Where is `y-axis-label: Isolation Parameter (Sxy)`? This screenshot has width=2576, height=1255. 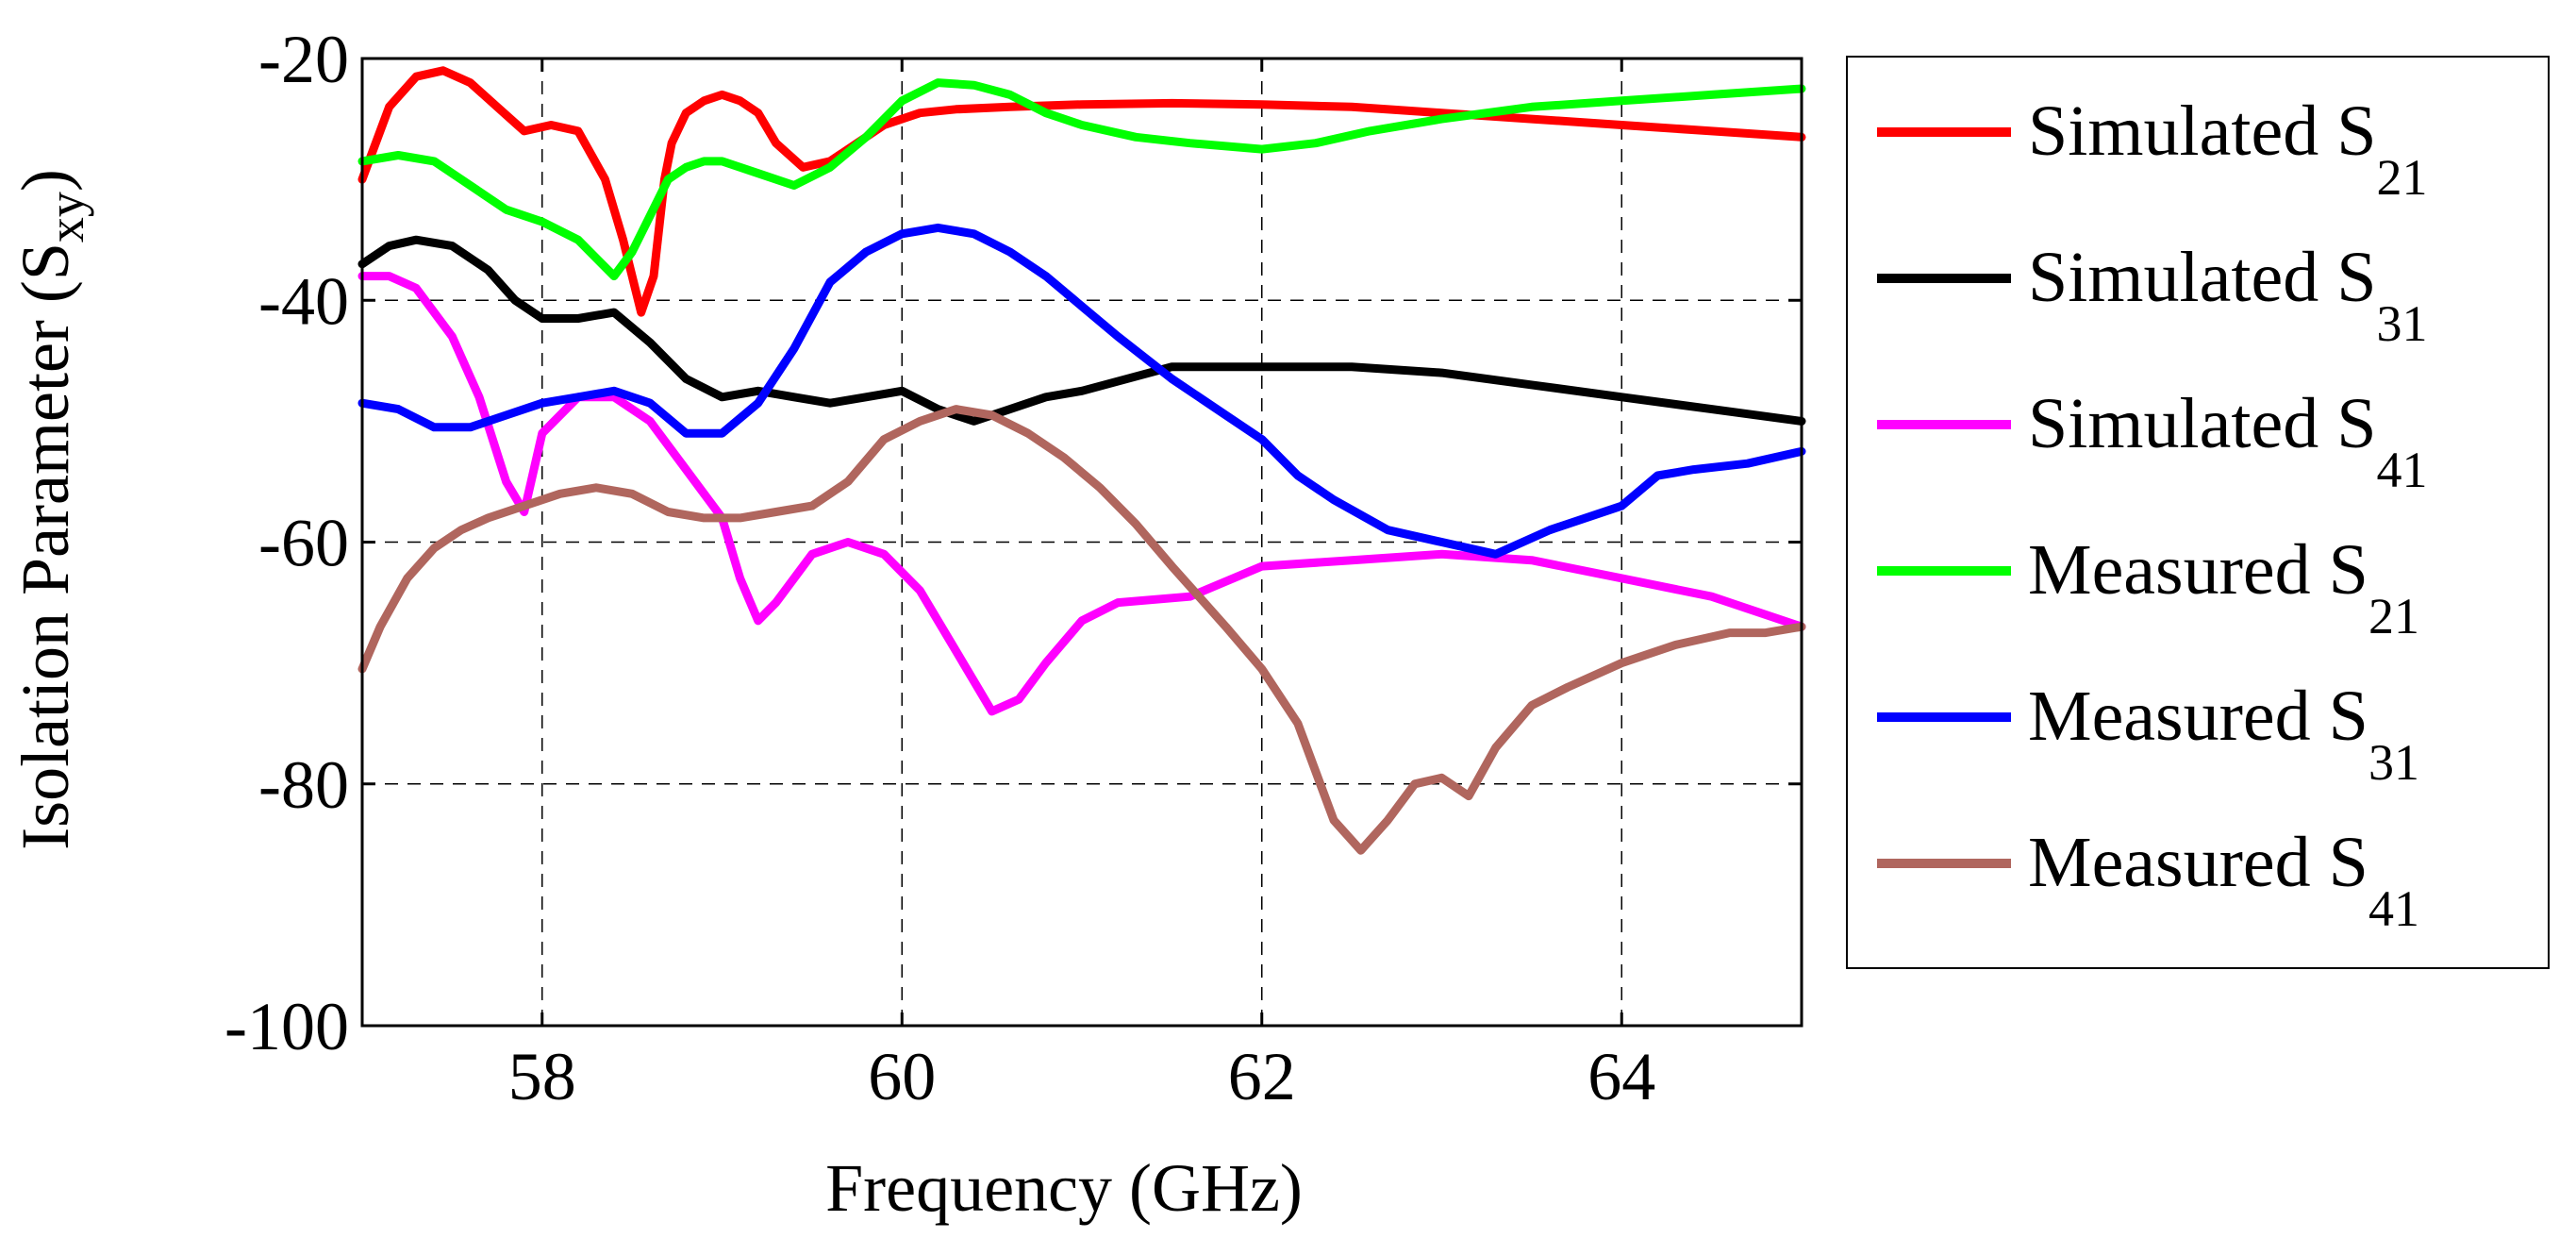
y-axis-label: Isolation Parameter (Sxy) is located at coordinates (51, 509).